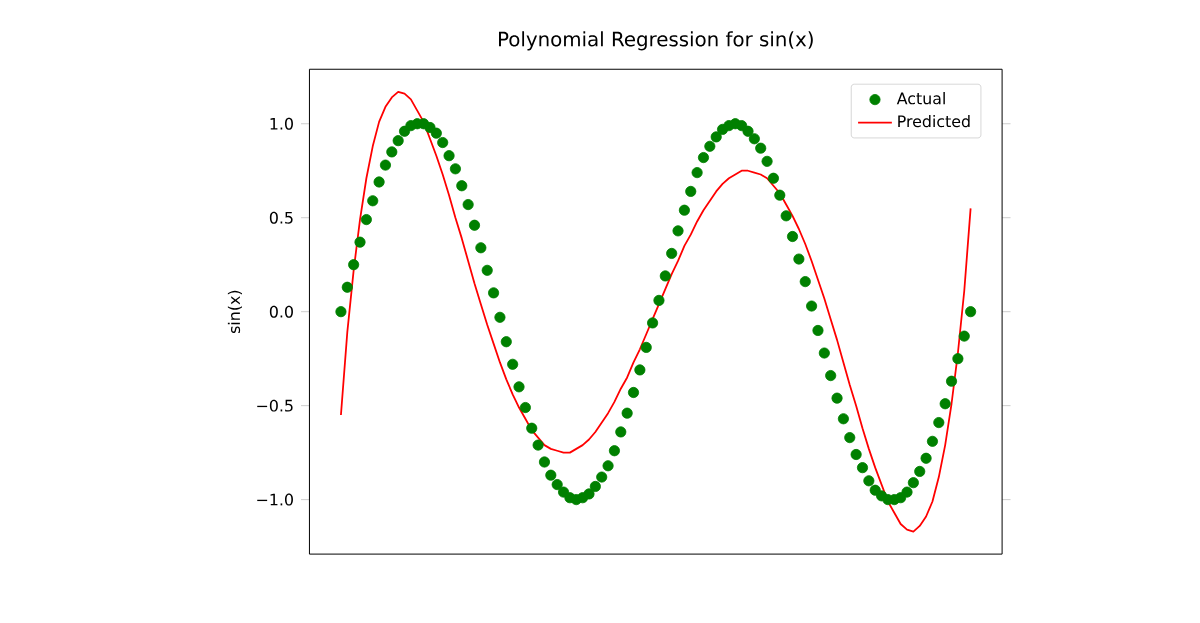 The height and width of the screenshot is (623, 1200). Describe the element at coordinates (920, 98) in the screenshot. I see `legend-label: Actual` at that location.